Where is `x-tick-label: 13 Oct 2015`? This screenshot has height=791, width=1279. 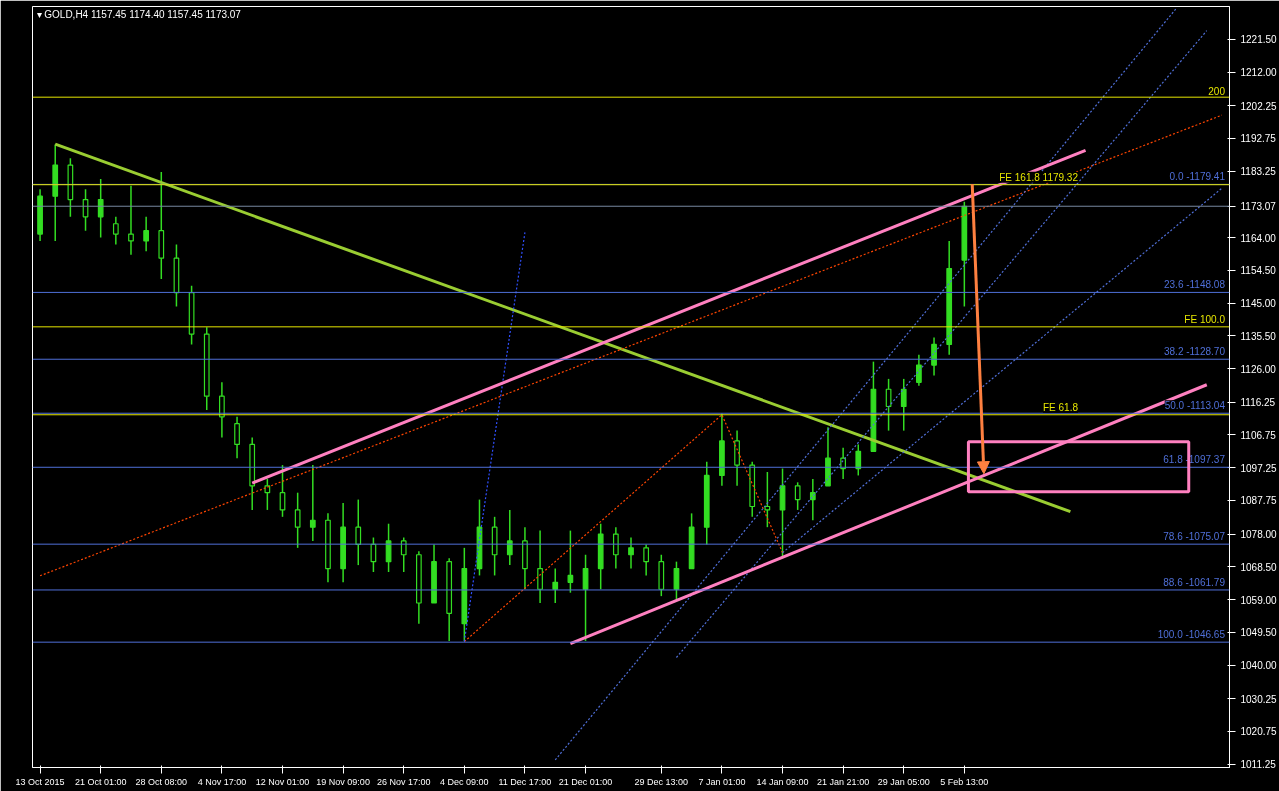 x-tick-label: 13 Oct 2015 is located at coordinates (40, 781).